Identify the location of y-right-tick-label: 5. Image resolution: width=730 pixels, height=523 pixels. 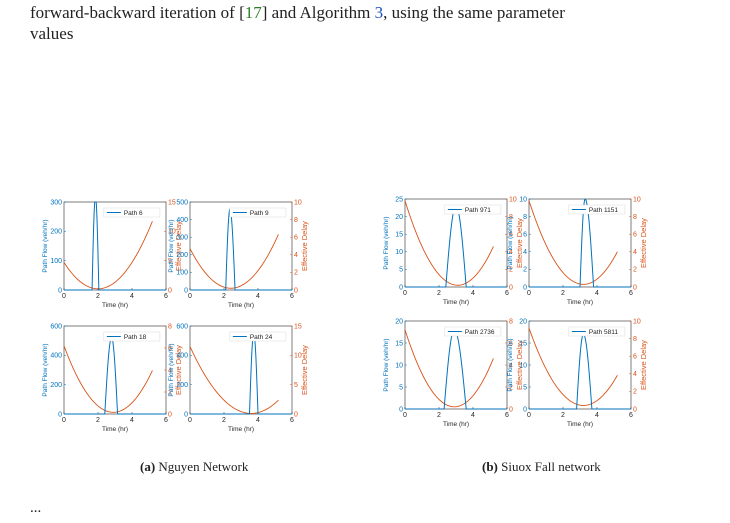
(296, 385).